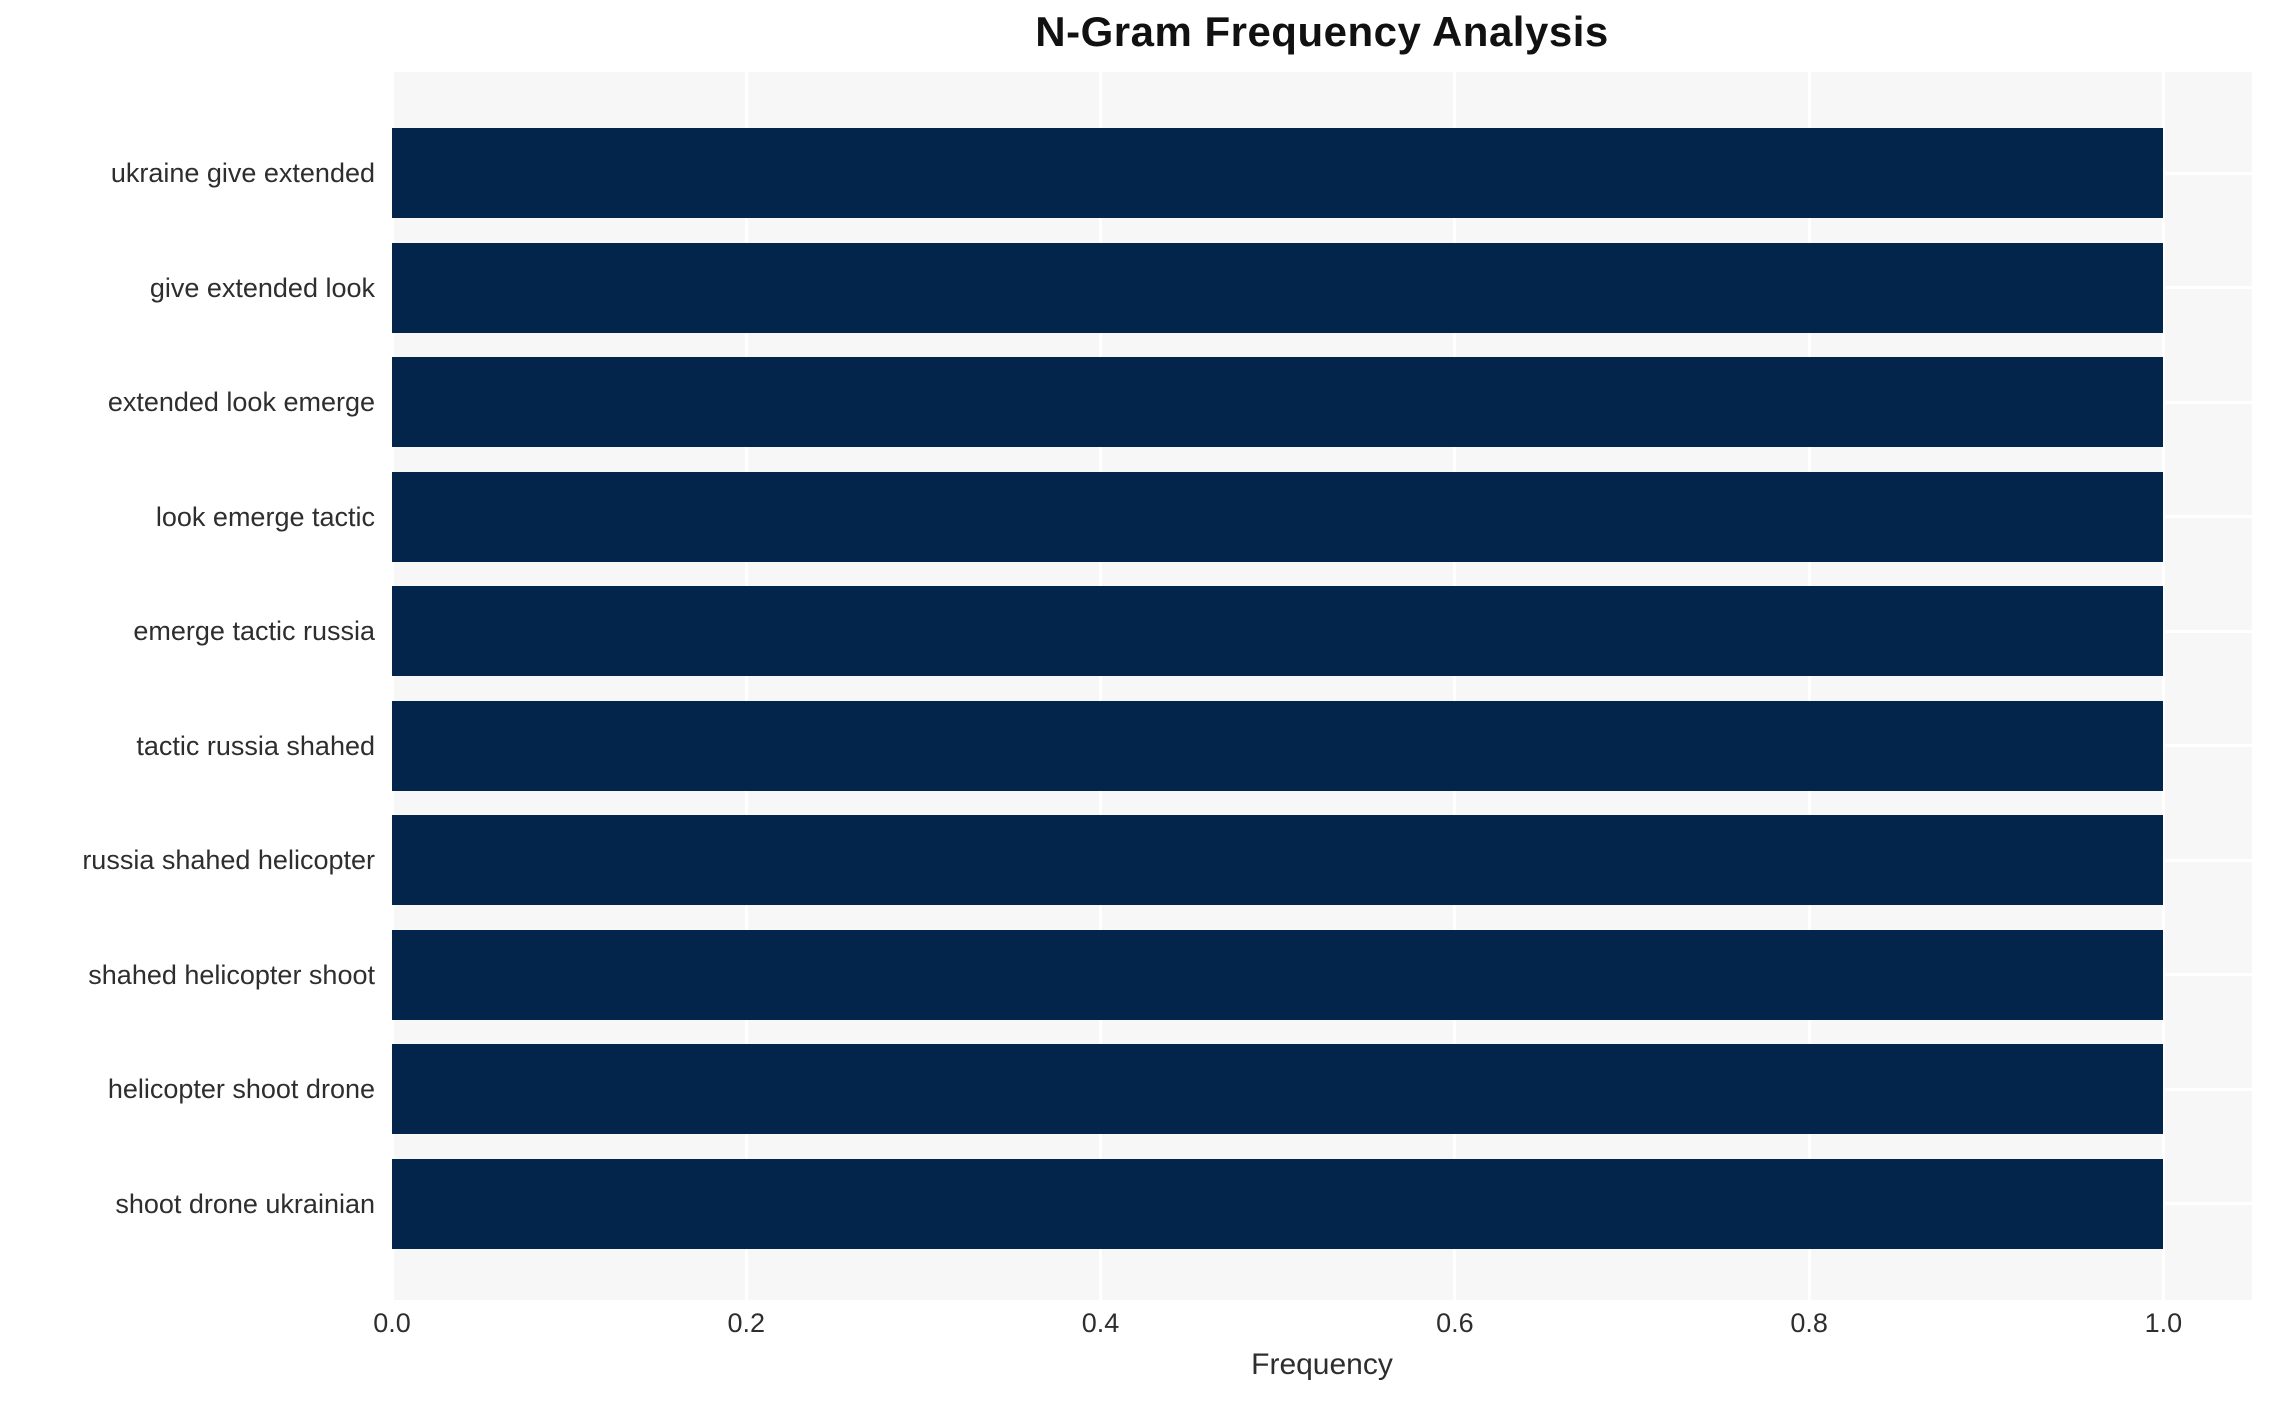 This screenshot has width=2271, height=1402. What do you see at coordinates (1322, 31) in the screenshot?
I see `chart-title: N-Gram Frequency Analysis` at bounding box center [1322, 31].